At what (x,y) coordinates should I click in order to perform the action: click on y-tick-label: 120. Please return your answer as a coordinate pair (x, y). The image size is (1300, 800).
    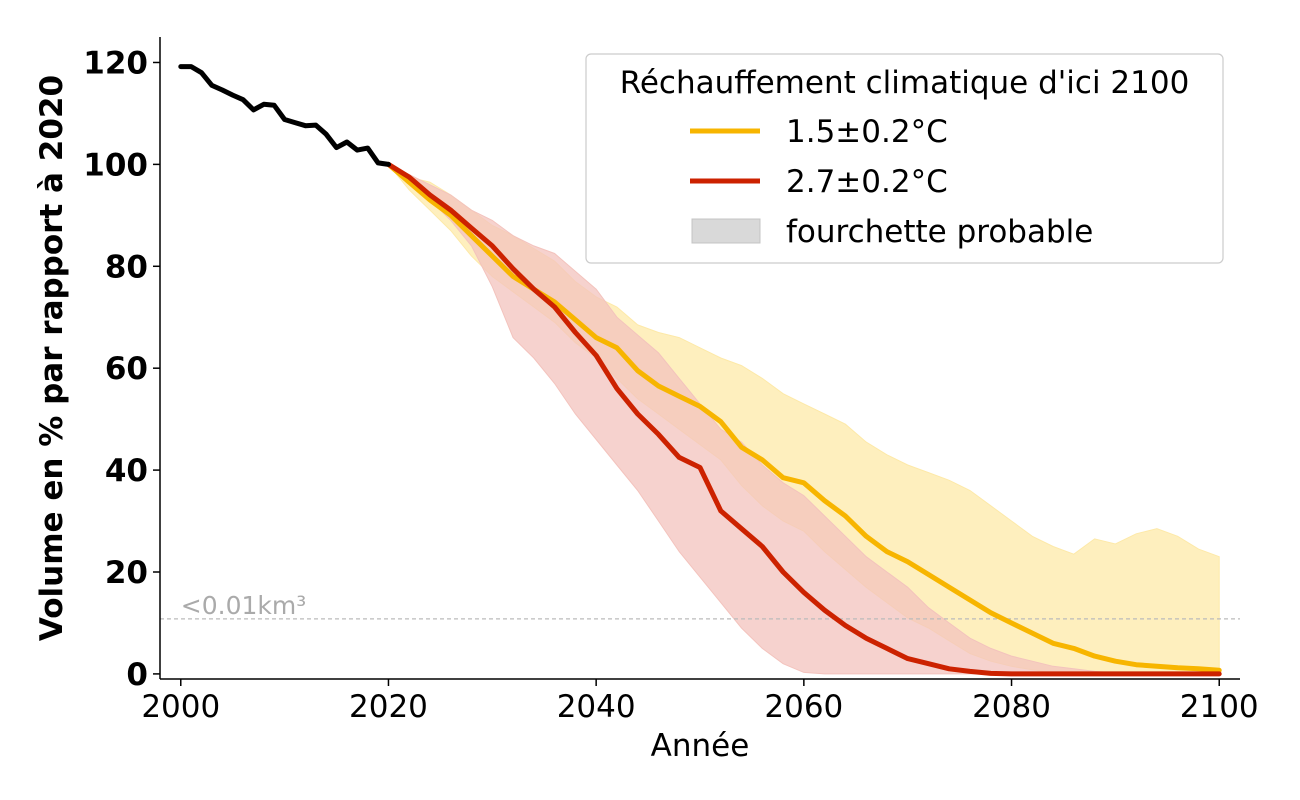
    Looking at the image, I should click on (115, 63).